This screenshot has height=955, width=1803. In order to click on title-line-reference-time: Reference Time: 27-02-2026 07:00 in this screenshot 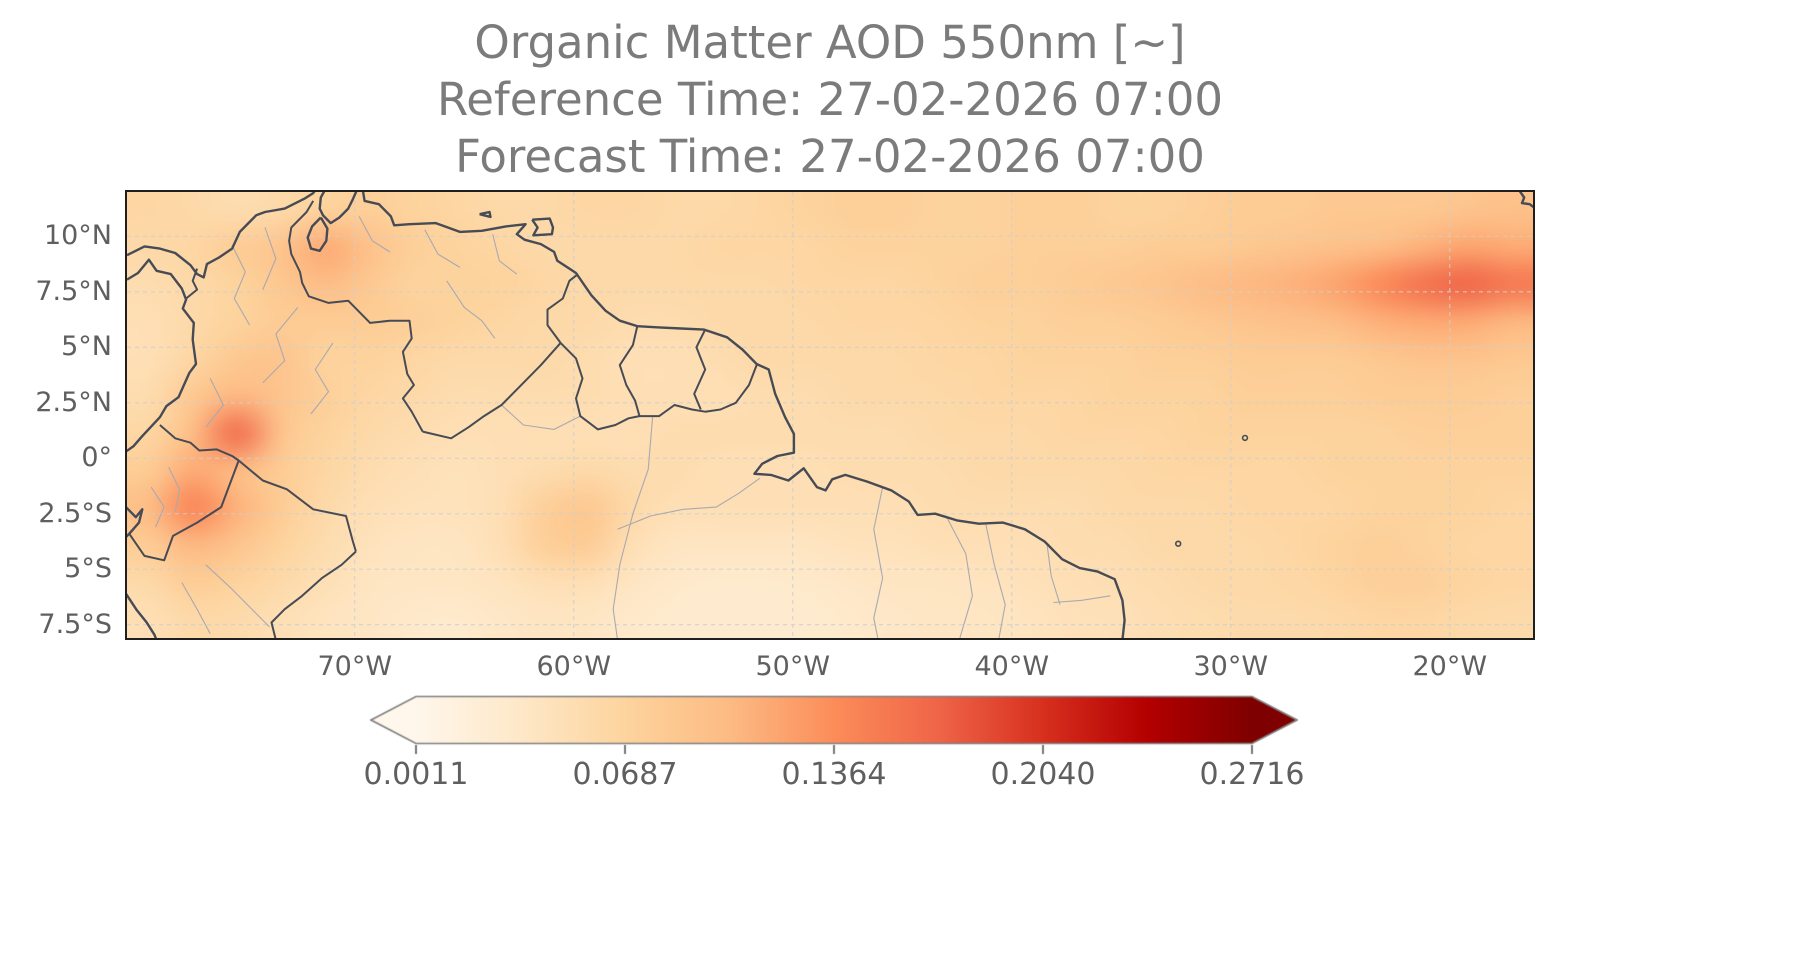, I will do `click(829, 99)`.